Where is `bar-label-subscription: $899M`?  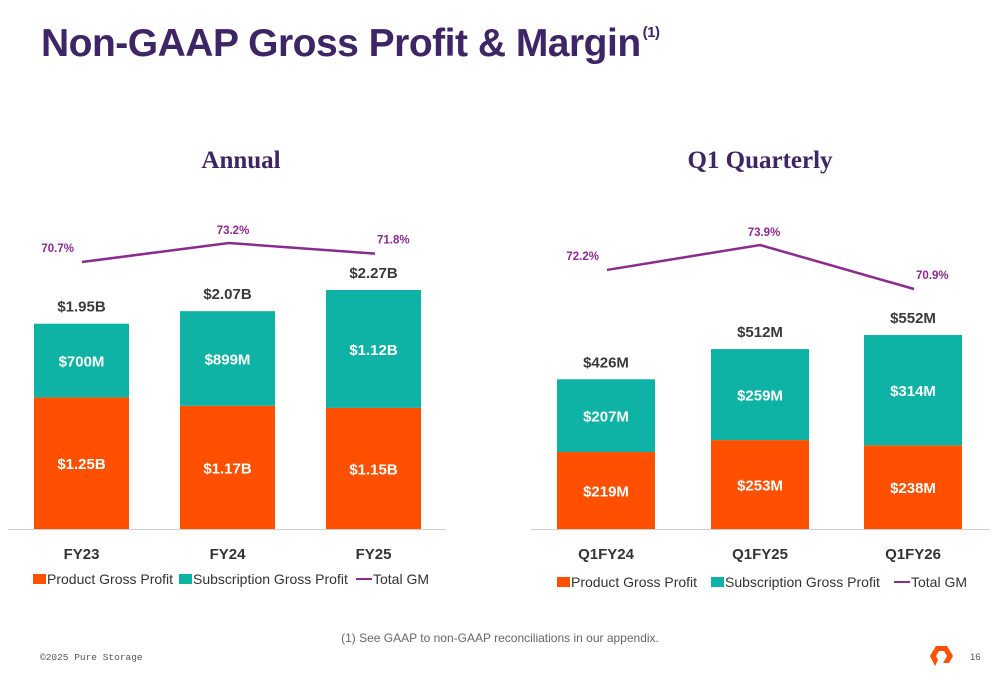
bar-label-subscription: $899M is located at coordinates (228, 359).